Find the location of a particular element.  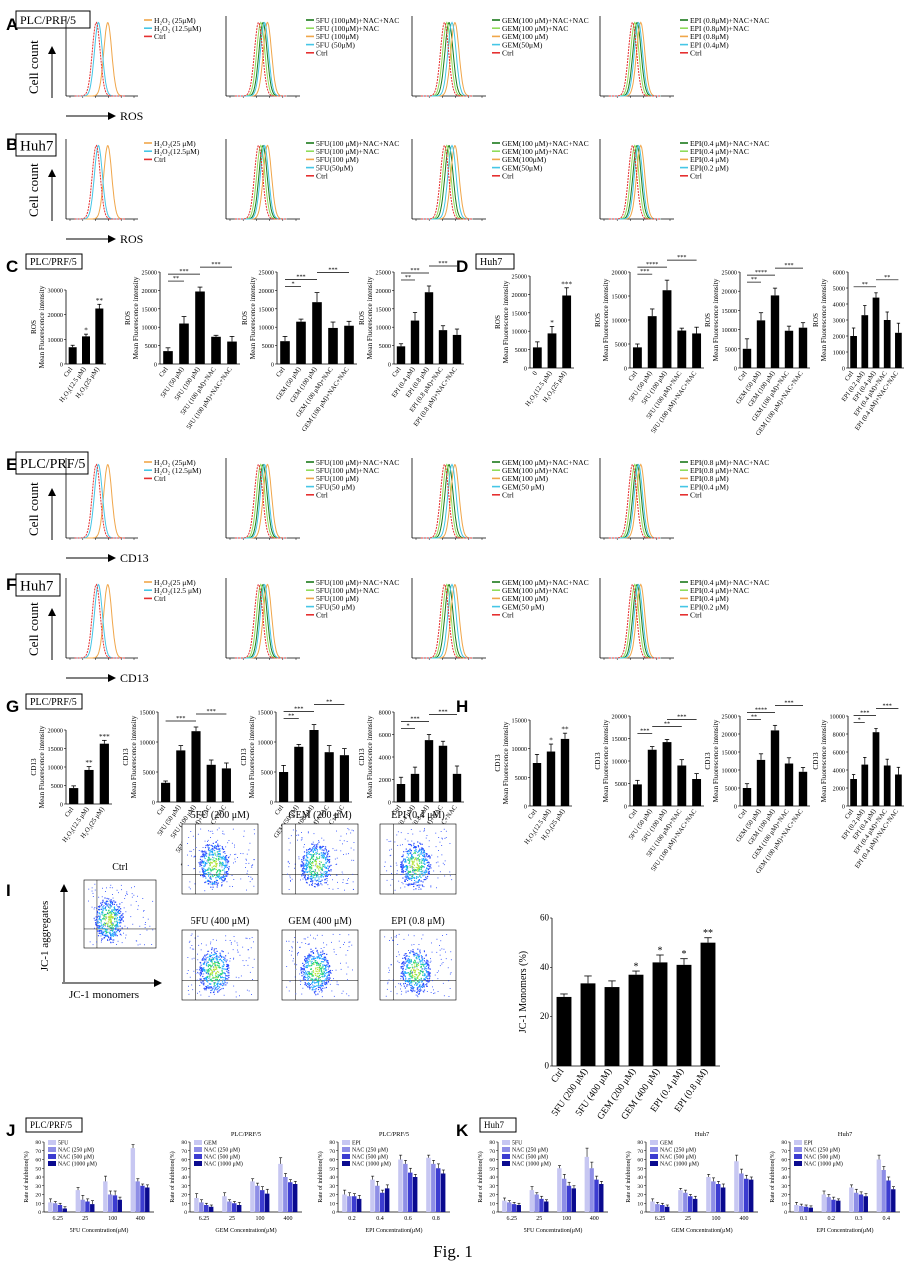

legend-entry: H₂O₂(25 μM) is located at coordinates (175, 143).